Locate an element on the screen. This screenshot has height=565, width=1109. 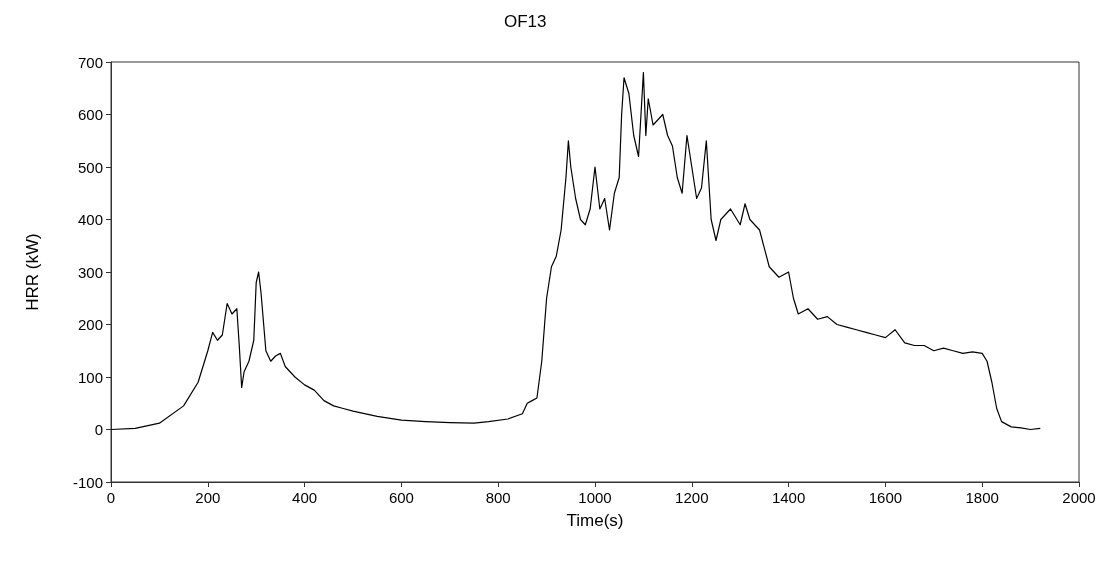
x-tick-label: 2000 is located at coordinates (1079, 497).